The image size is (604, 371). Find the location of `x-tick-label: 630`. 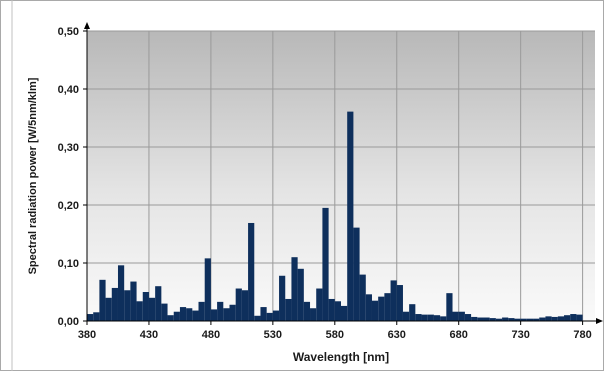

x-tick-label: 630 is located at coordinates (397, 335).